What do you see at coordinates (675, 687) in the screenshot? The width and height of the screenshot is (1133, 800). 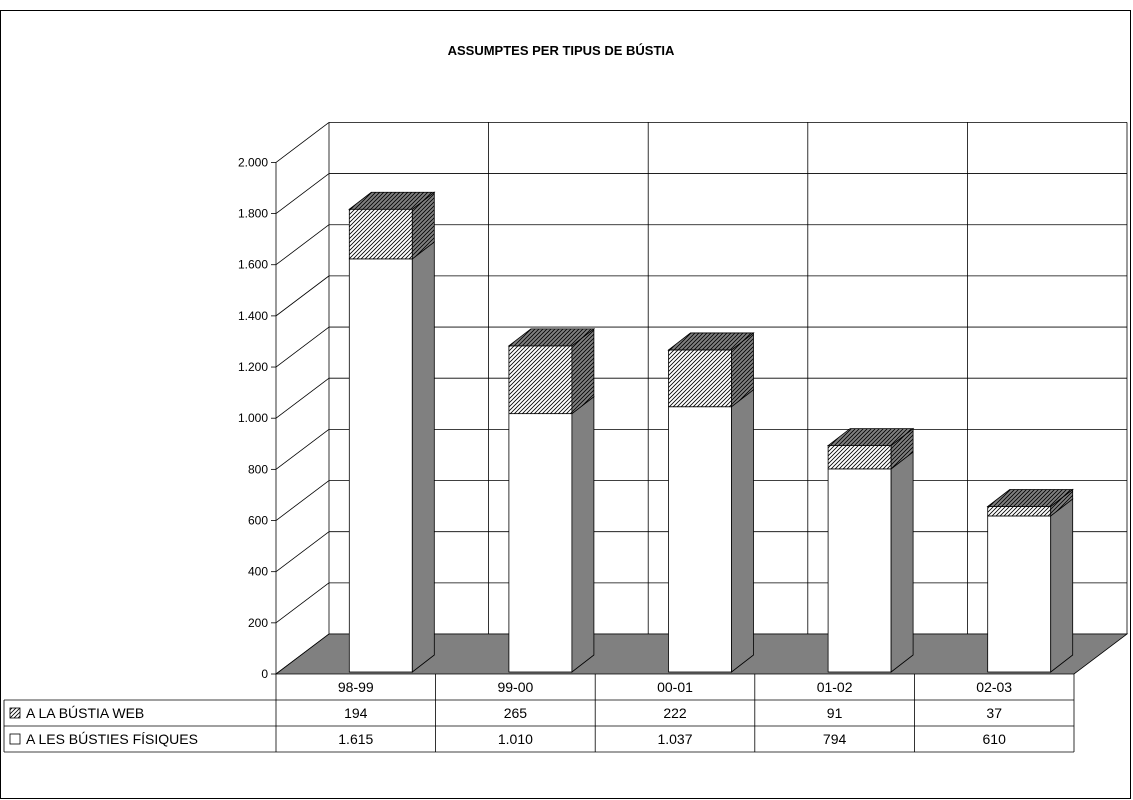 I see `x-category-label: 00-01` at bounding box center [675, 687].